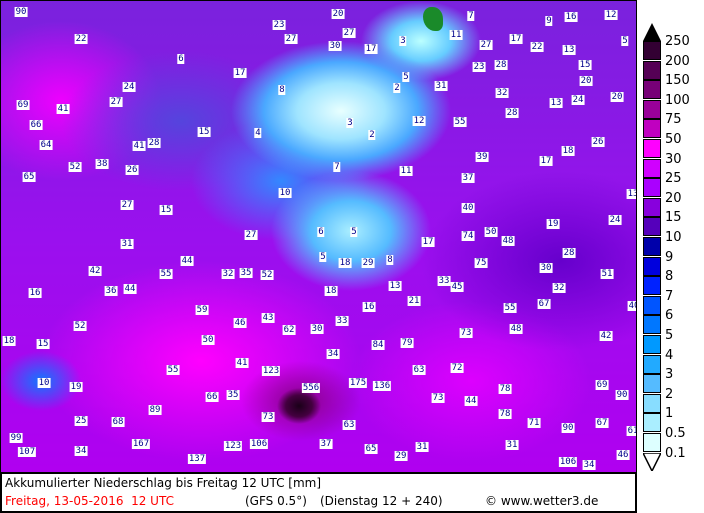 The image size is (704, 513). Describe the element at coordinates (675, 453) in the screenshot. I see `legend-level-label: 0.1` at that location.